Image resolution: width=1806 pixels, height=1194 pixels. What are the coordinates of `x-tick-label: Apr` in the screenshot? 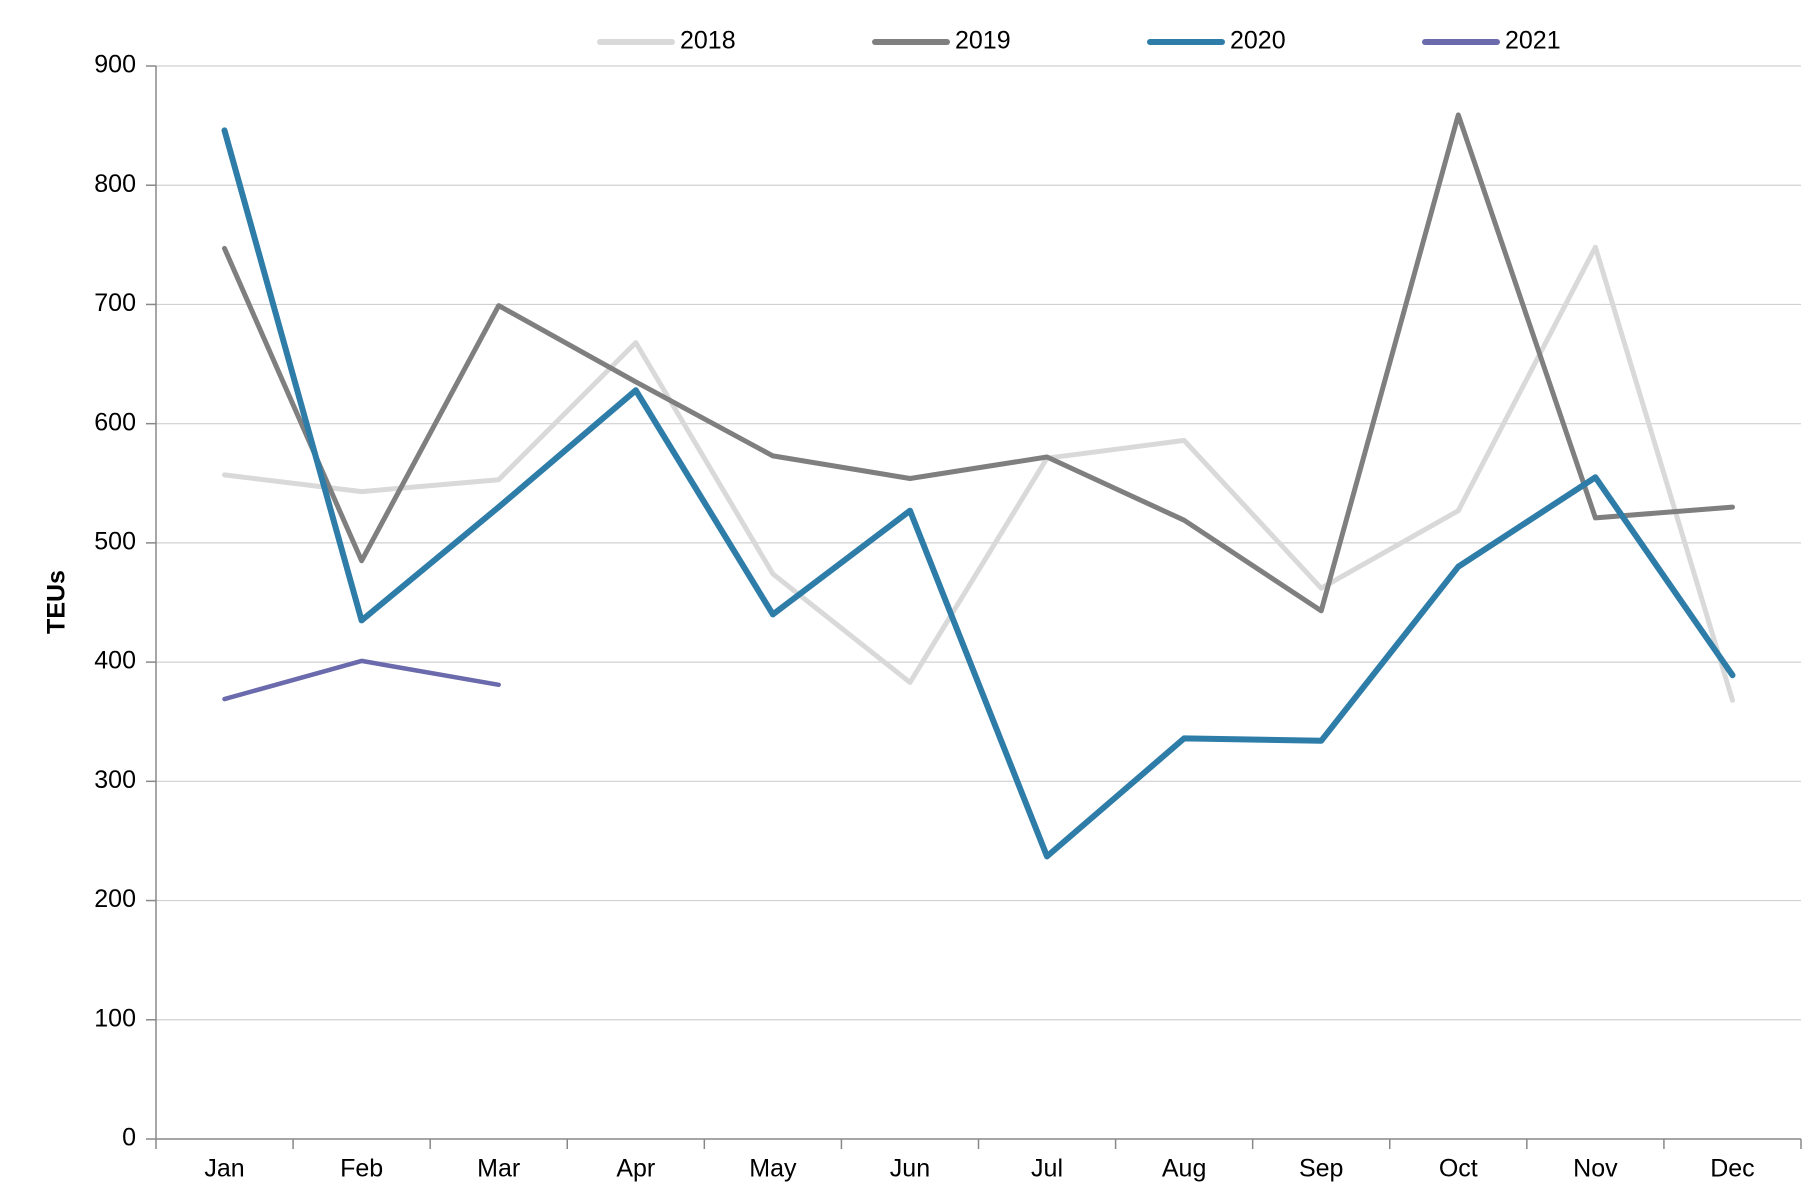 It's located at (635, 1169).